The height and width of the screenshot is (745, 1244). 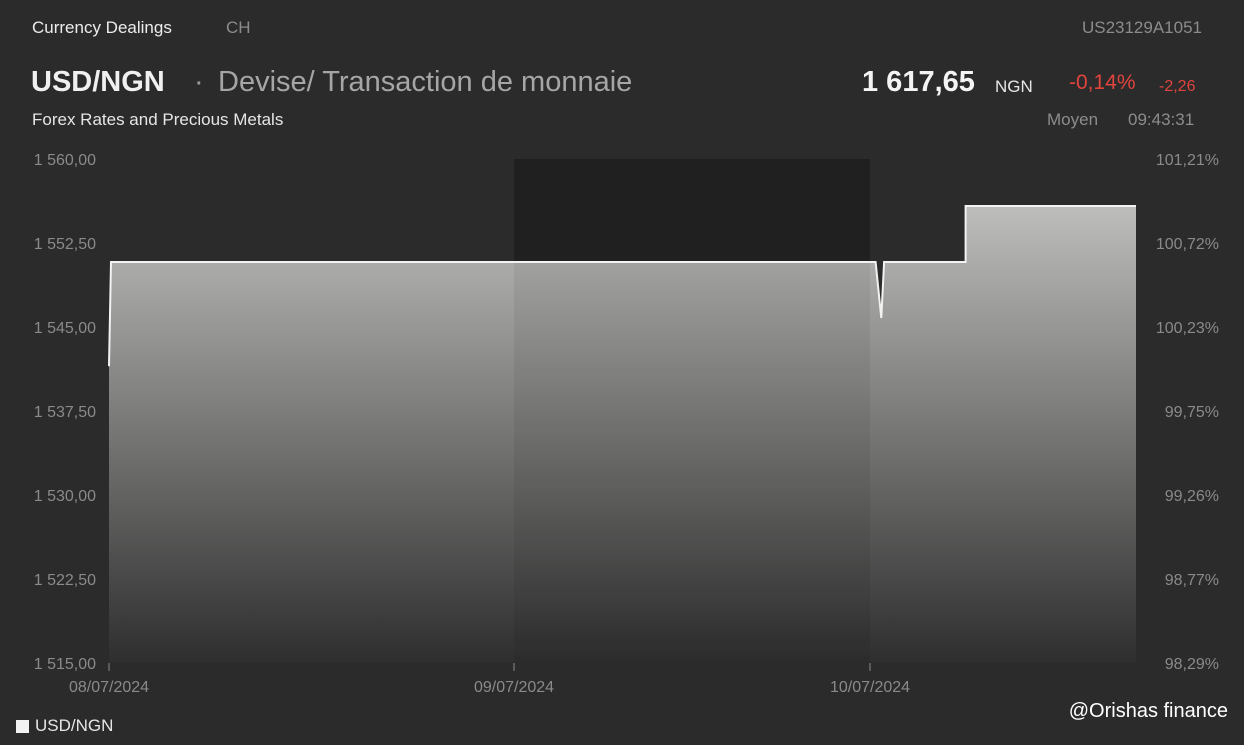 I want to click on instrument-symbol: USD/NGN, so click(x=98, y=82).